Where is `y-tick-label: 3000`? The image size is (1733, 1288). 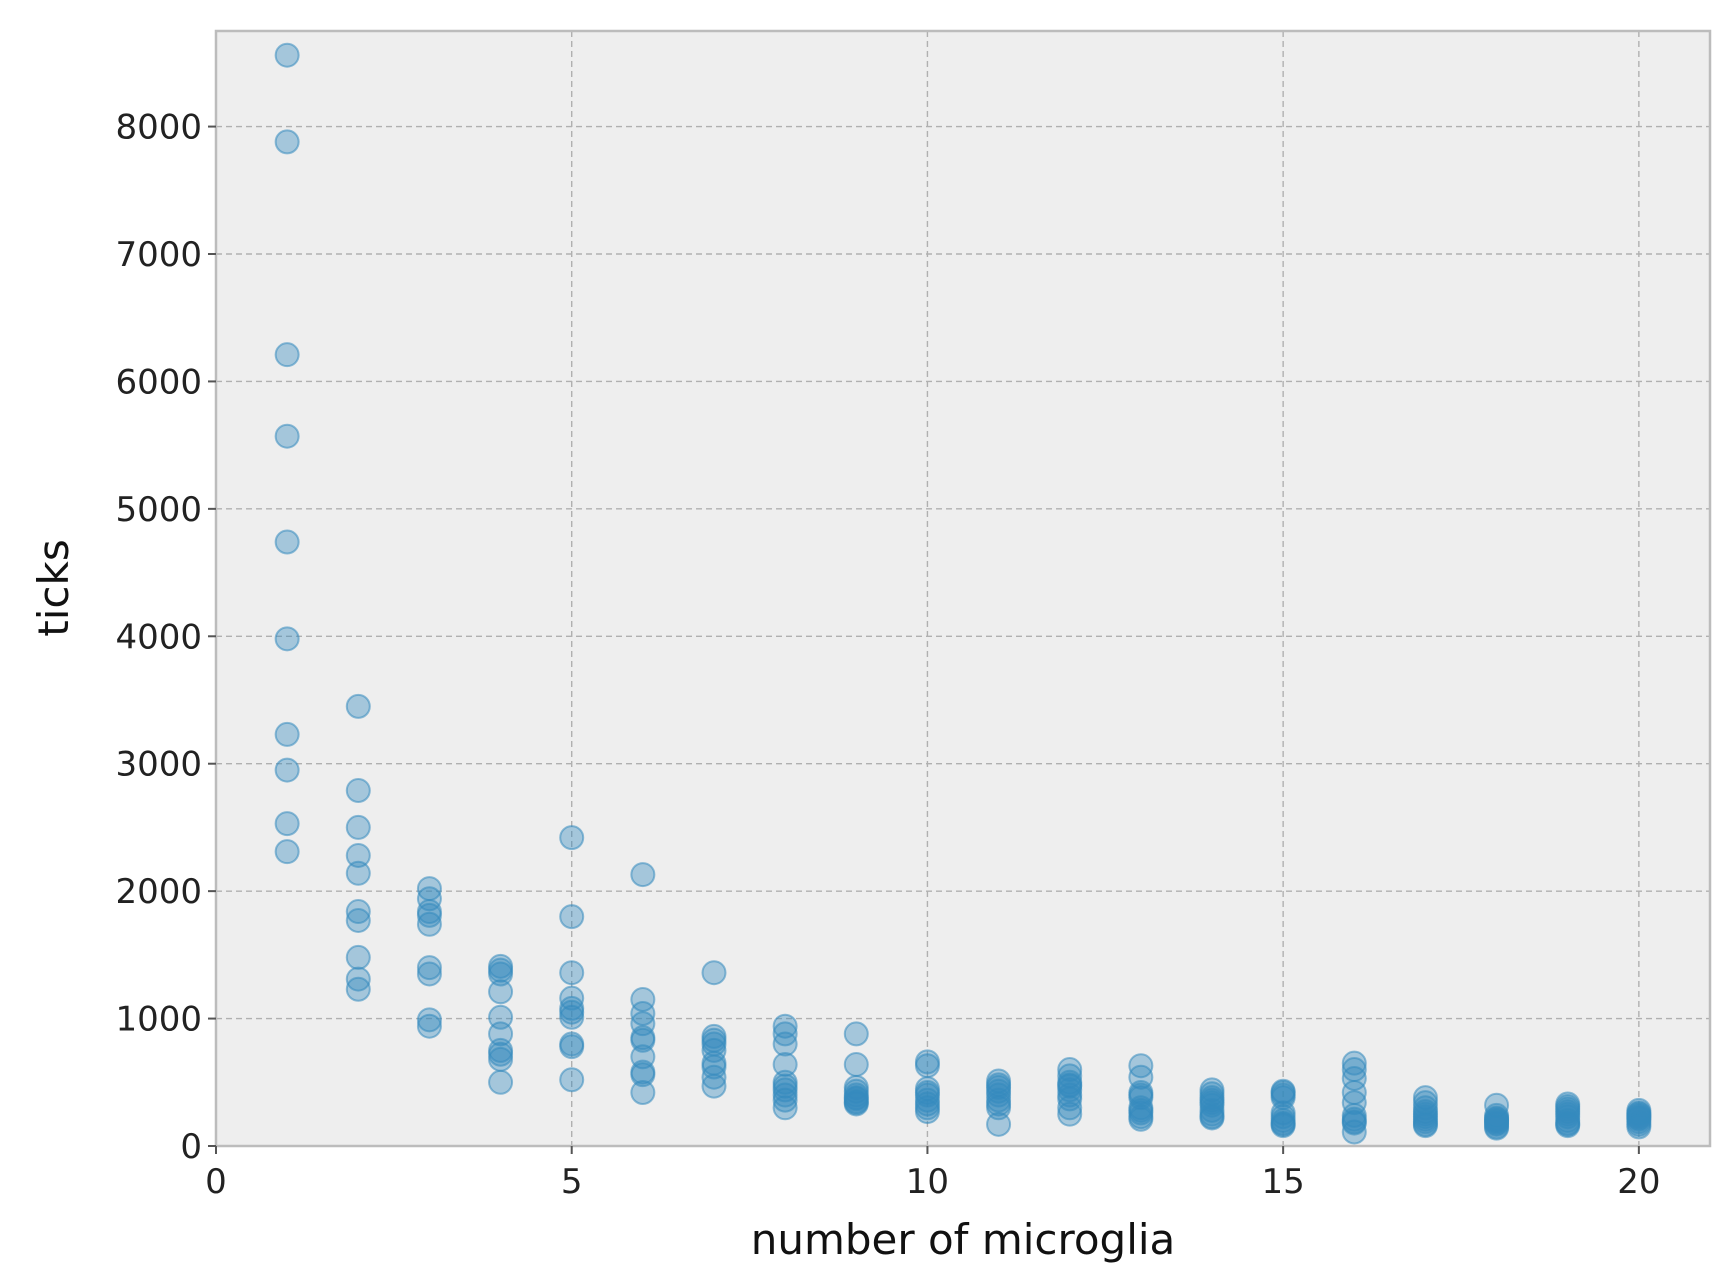 y-tick-label: 3000 is located at coordinates (158, 765).